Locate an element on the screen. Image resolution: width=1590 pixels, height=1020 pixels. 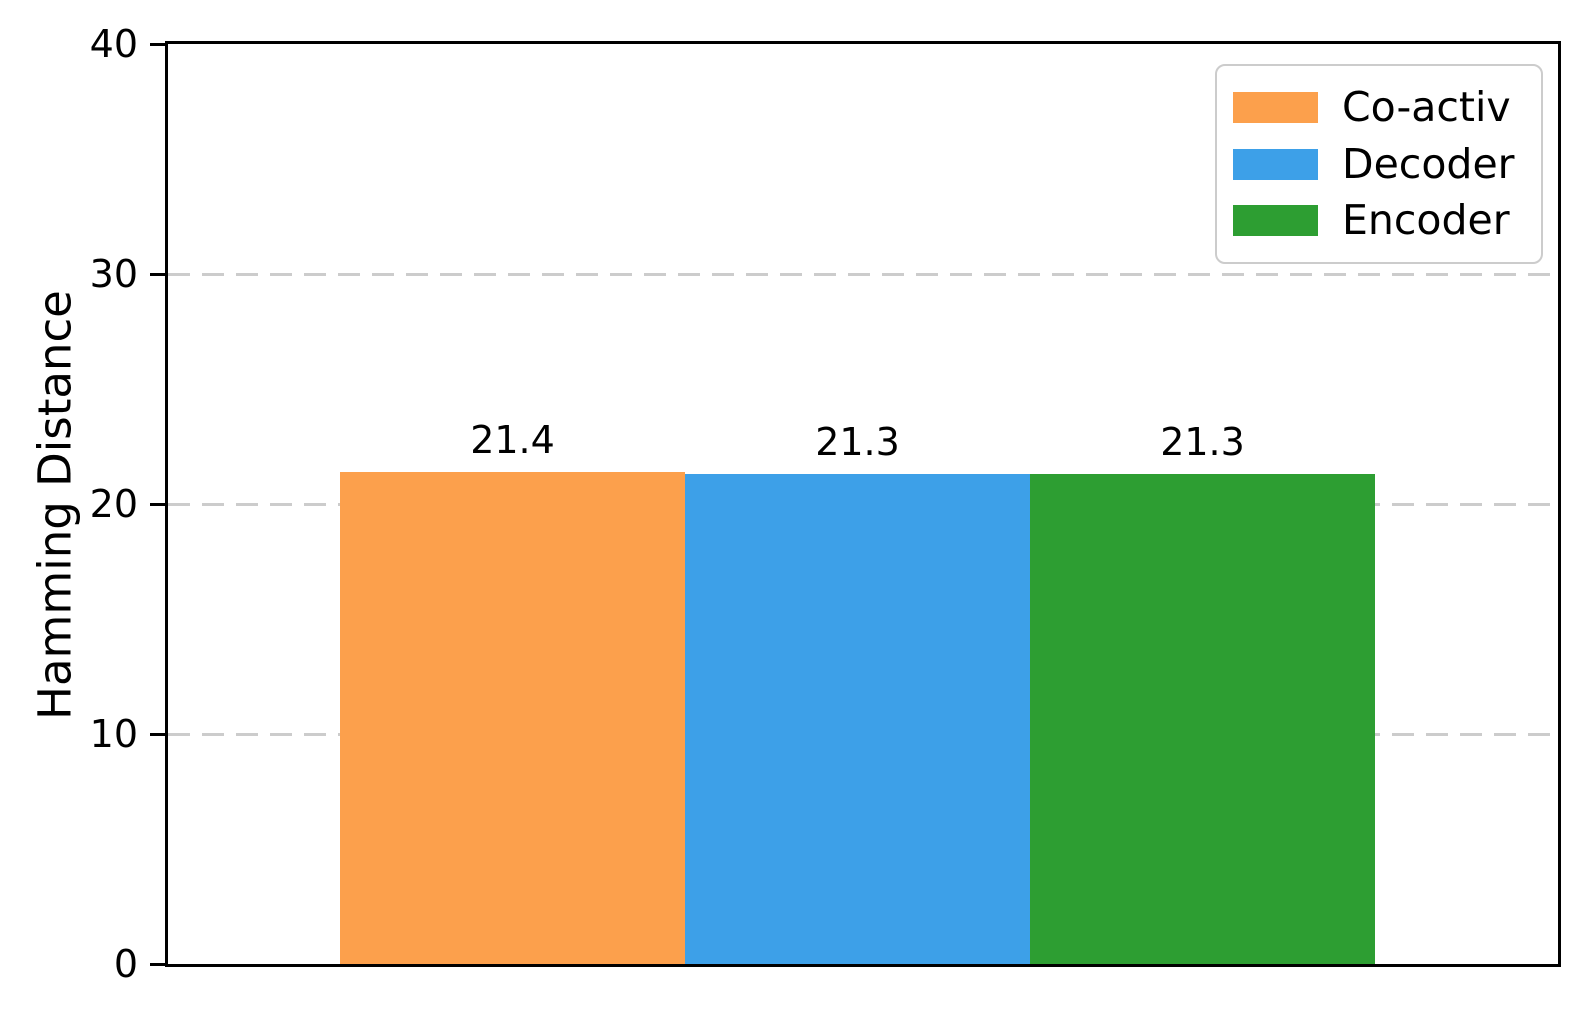
legend-label-co-activ: Co-activ is located at coordinates (1426, 107).